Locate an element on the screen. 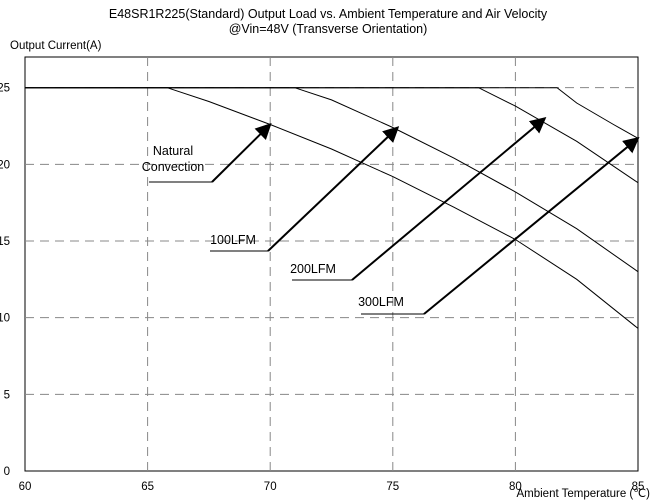 The height and width of the screenshot is (501, 656). x-tick-label: 65 is located at coordinates (147, 487).